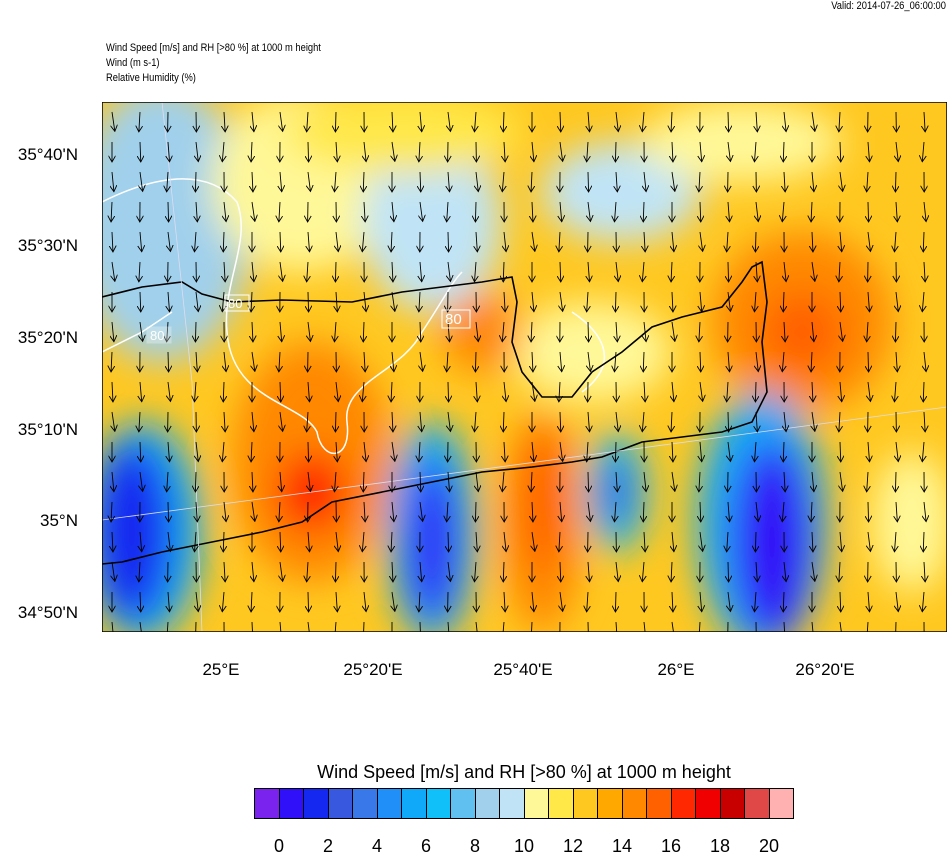  What do you see at coordinates (279, 845) in the screenshot?
I see `colorbar-label: 0` at bounding box center [279, 845].